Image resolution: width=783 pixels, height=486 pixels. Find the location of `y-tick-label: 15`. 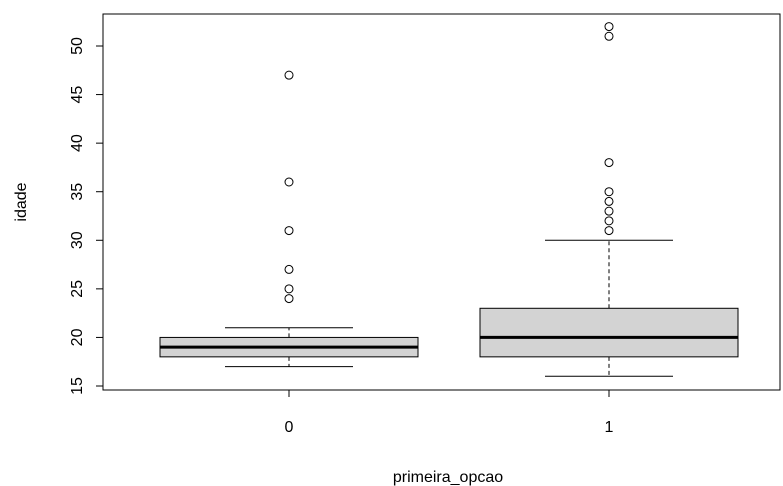

y-tick-label: 15 is located at coordinates (77, 386).